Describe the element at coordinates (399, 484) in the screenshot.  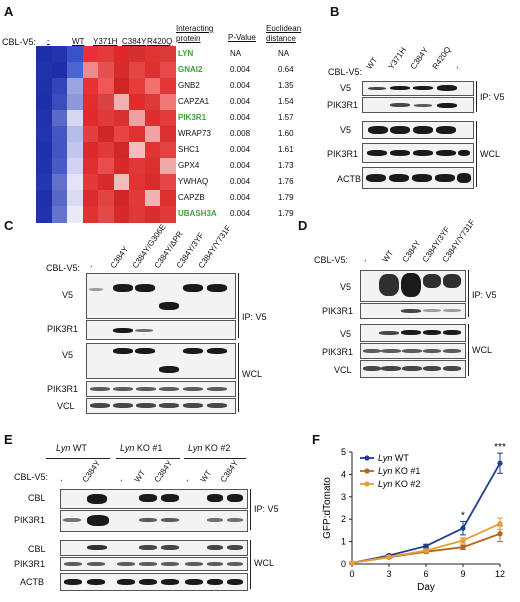
I see `legend-label: Lyn KO #2` at that location.